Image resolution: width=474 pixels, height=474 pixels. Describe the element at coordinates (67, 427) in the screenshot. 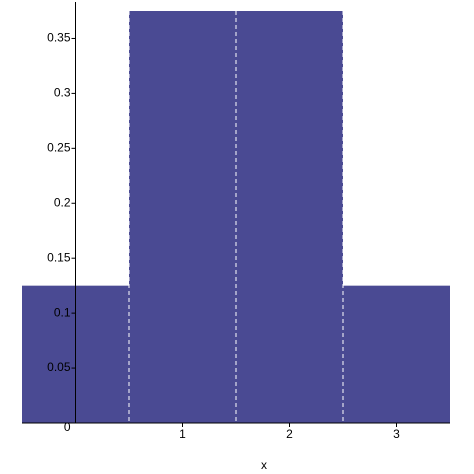

I see `y-tick-label: 0` at that location.